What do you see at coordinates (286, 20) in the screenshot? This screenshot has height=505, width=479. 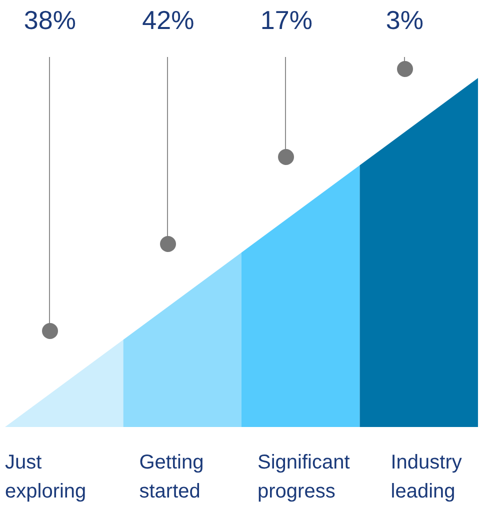 I see `data-label: 17%` at bounding box center [286, 20].